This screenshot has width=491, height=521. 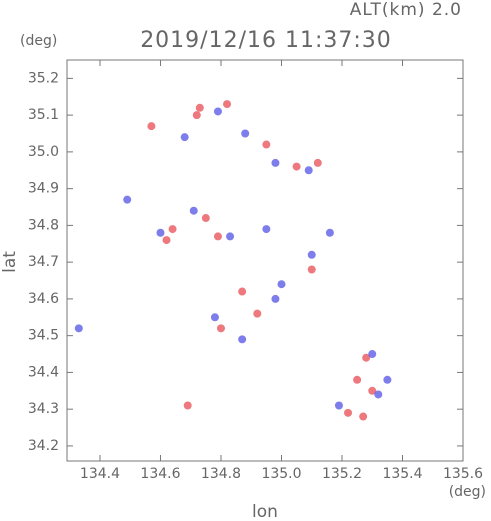 I want to click on x-tick-label: 134.6, so click(x=160, y=474).